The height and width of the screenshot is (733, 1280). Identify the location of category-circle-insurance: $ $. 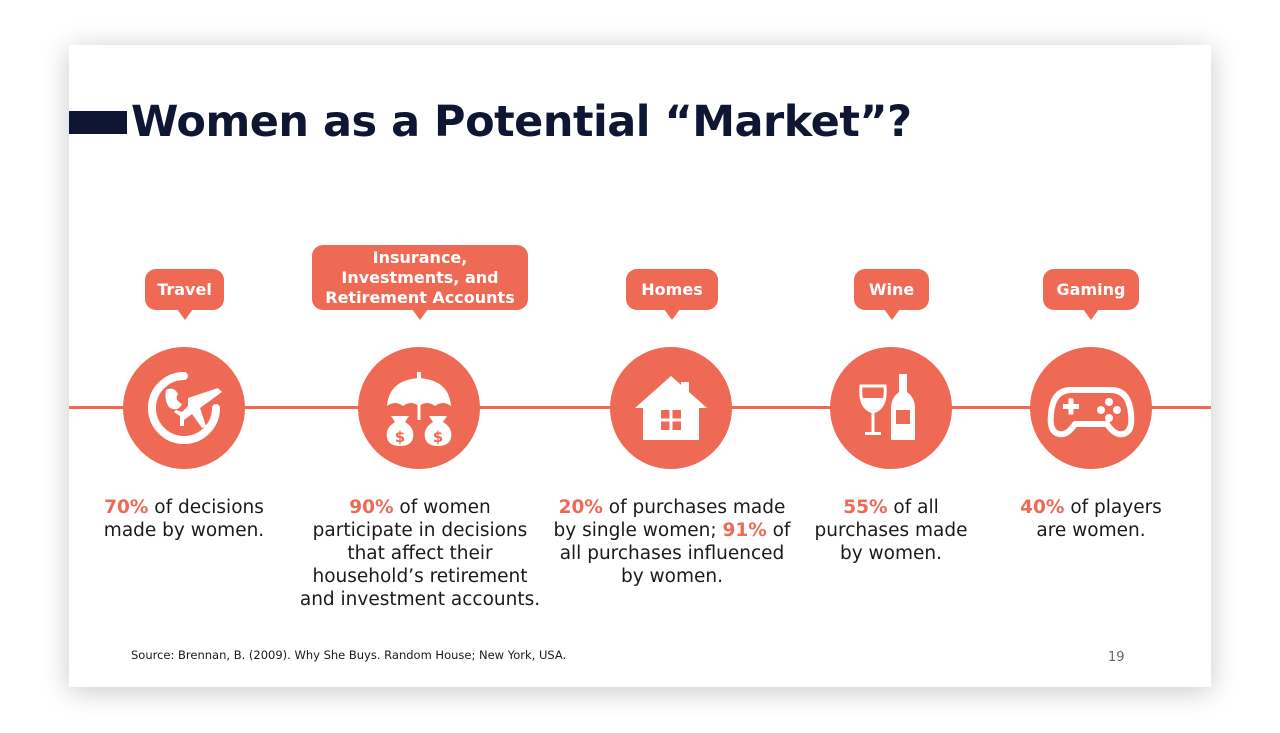
(419, 408).